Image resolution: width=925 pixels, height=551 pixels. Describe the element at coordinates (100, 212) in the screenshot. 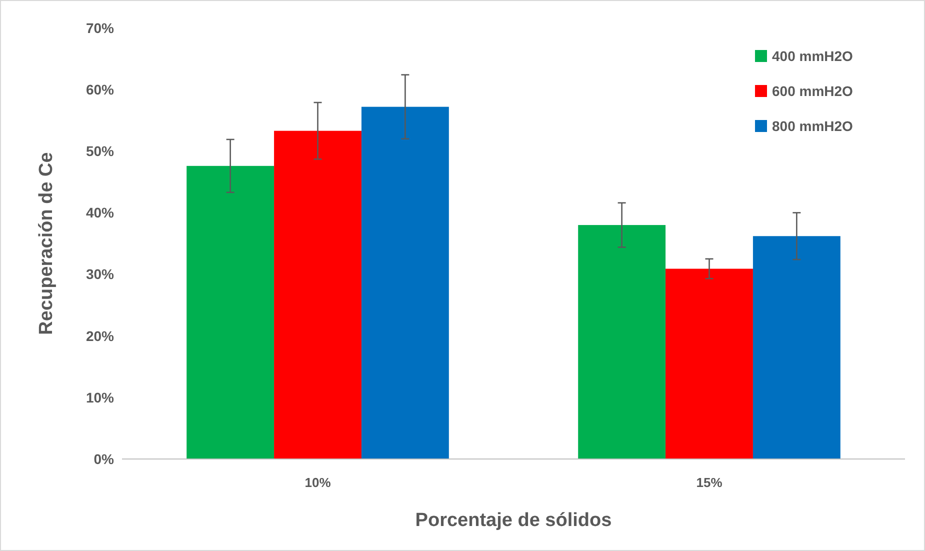

I see `y-tick-label: 40%` at that location.